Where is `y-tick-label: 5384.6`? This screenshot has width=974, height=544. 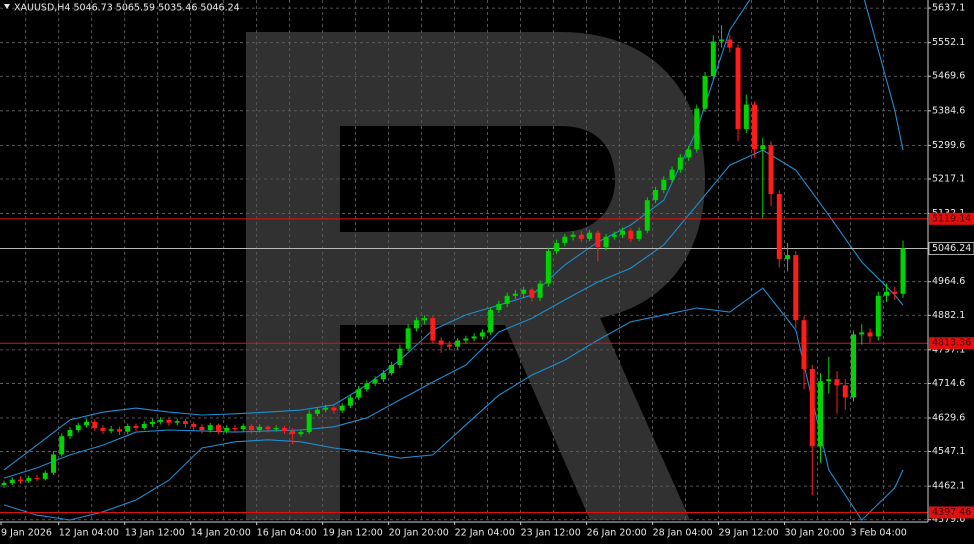 y-tick-label: 5384.6 is located at coordinates (948, 110).